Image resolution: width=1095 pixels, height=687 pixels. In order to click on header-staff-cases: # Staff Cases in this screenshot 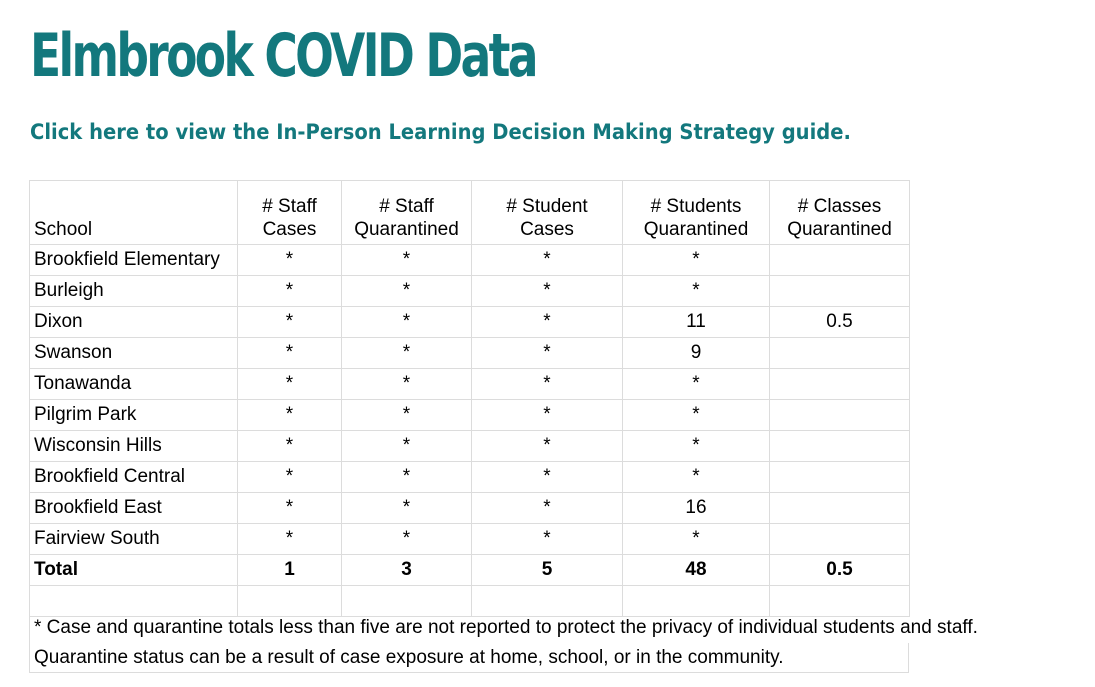, I will do `click(289, 212)`.